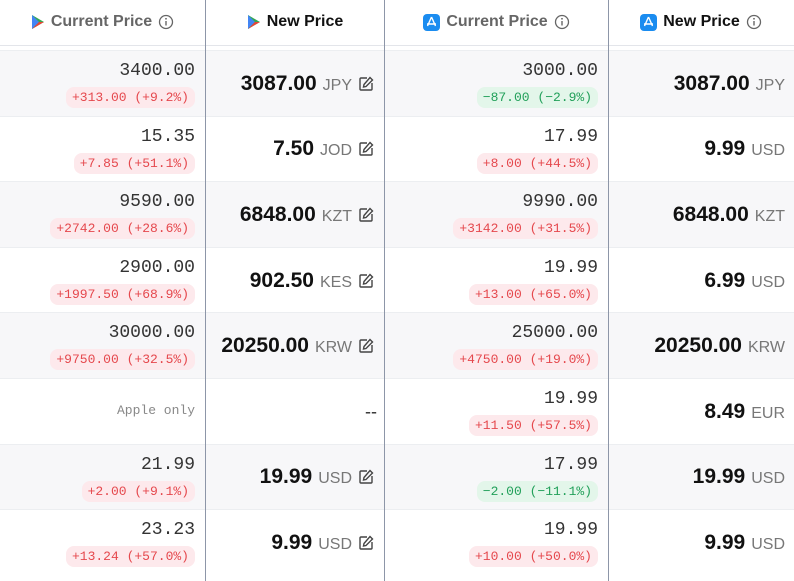  Describe the element at coordinates (312, 149) in the screenshot. I see `new-price: 7.50 JOD` at that location.